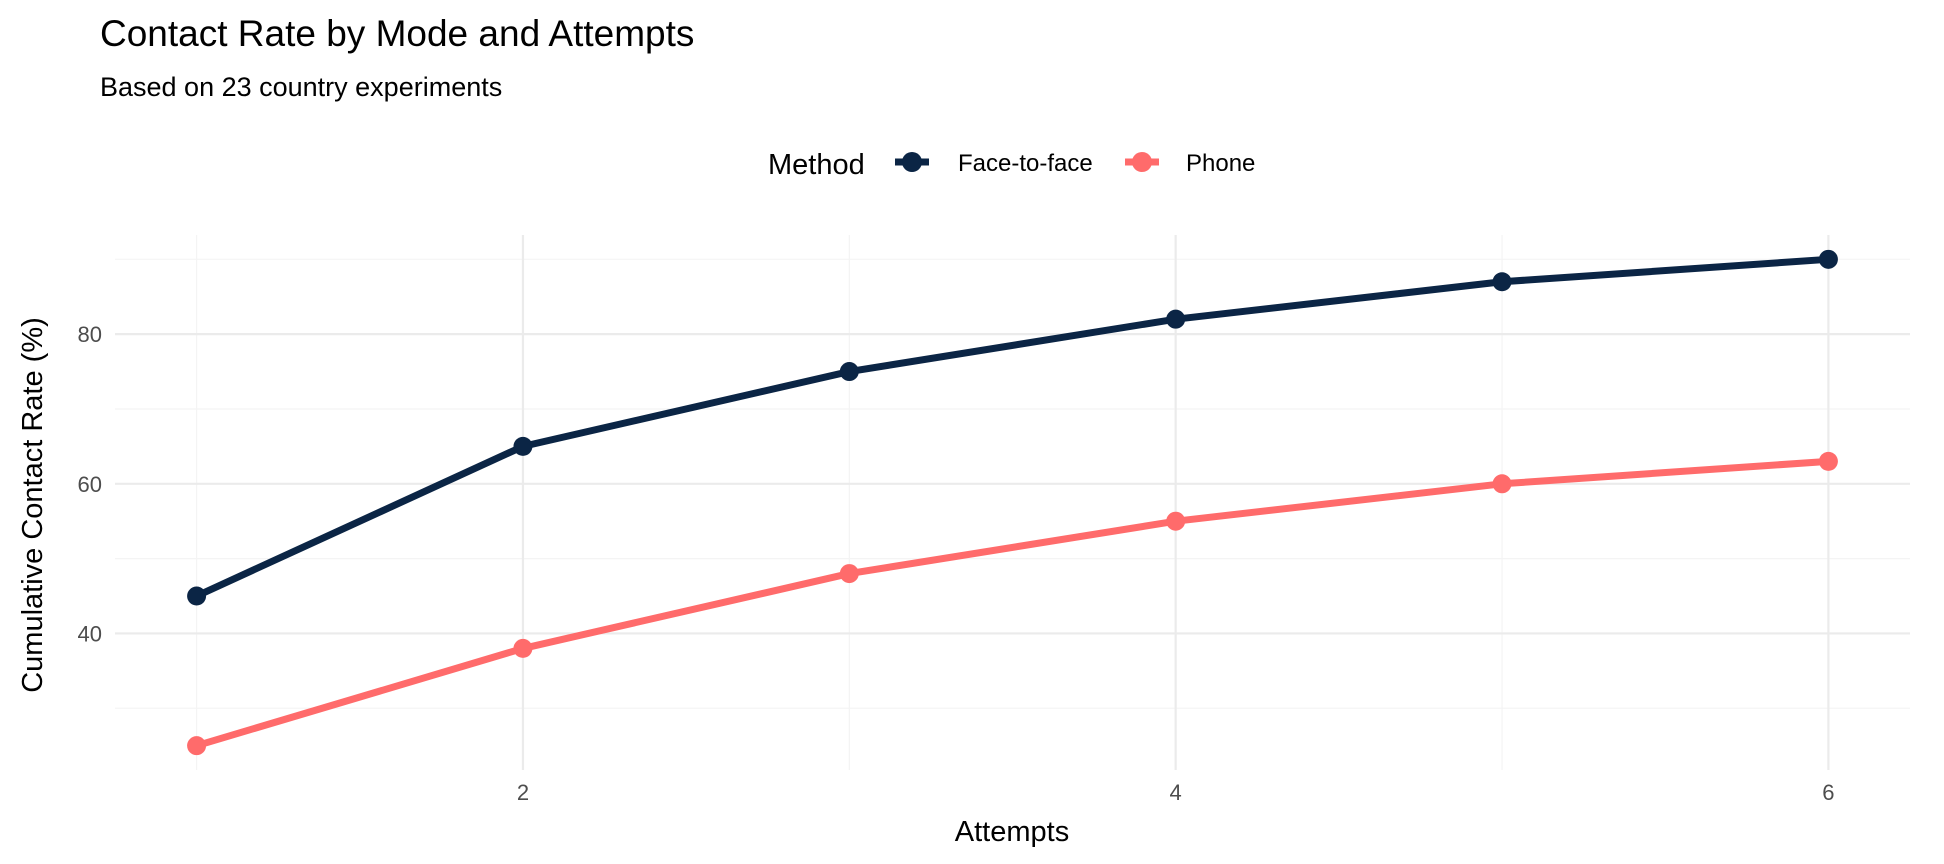 The width and height of the screenshot is (1944, 864). I want to click on legend-items: Face-to-face Phone, so click(1075, 163).